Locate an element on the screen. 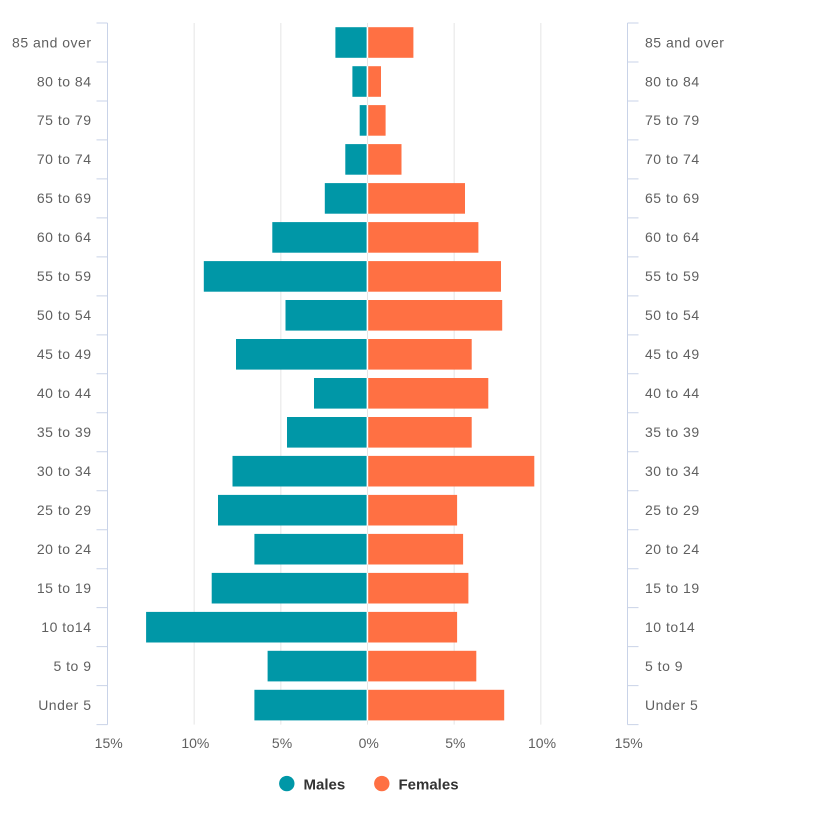 This screenshot has width=815, height=825. svg-text: Females is located at coordinates (429, 785).